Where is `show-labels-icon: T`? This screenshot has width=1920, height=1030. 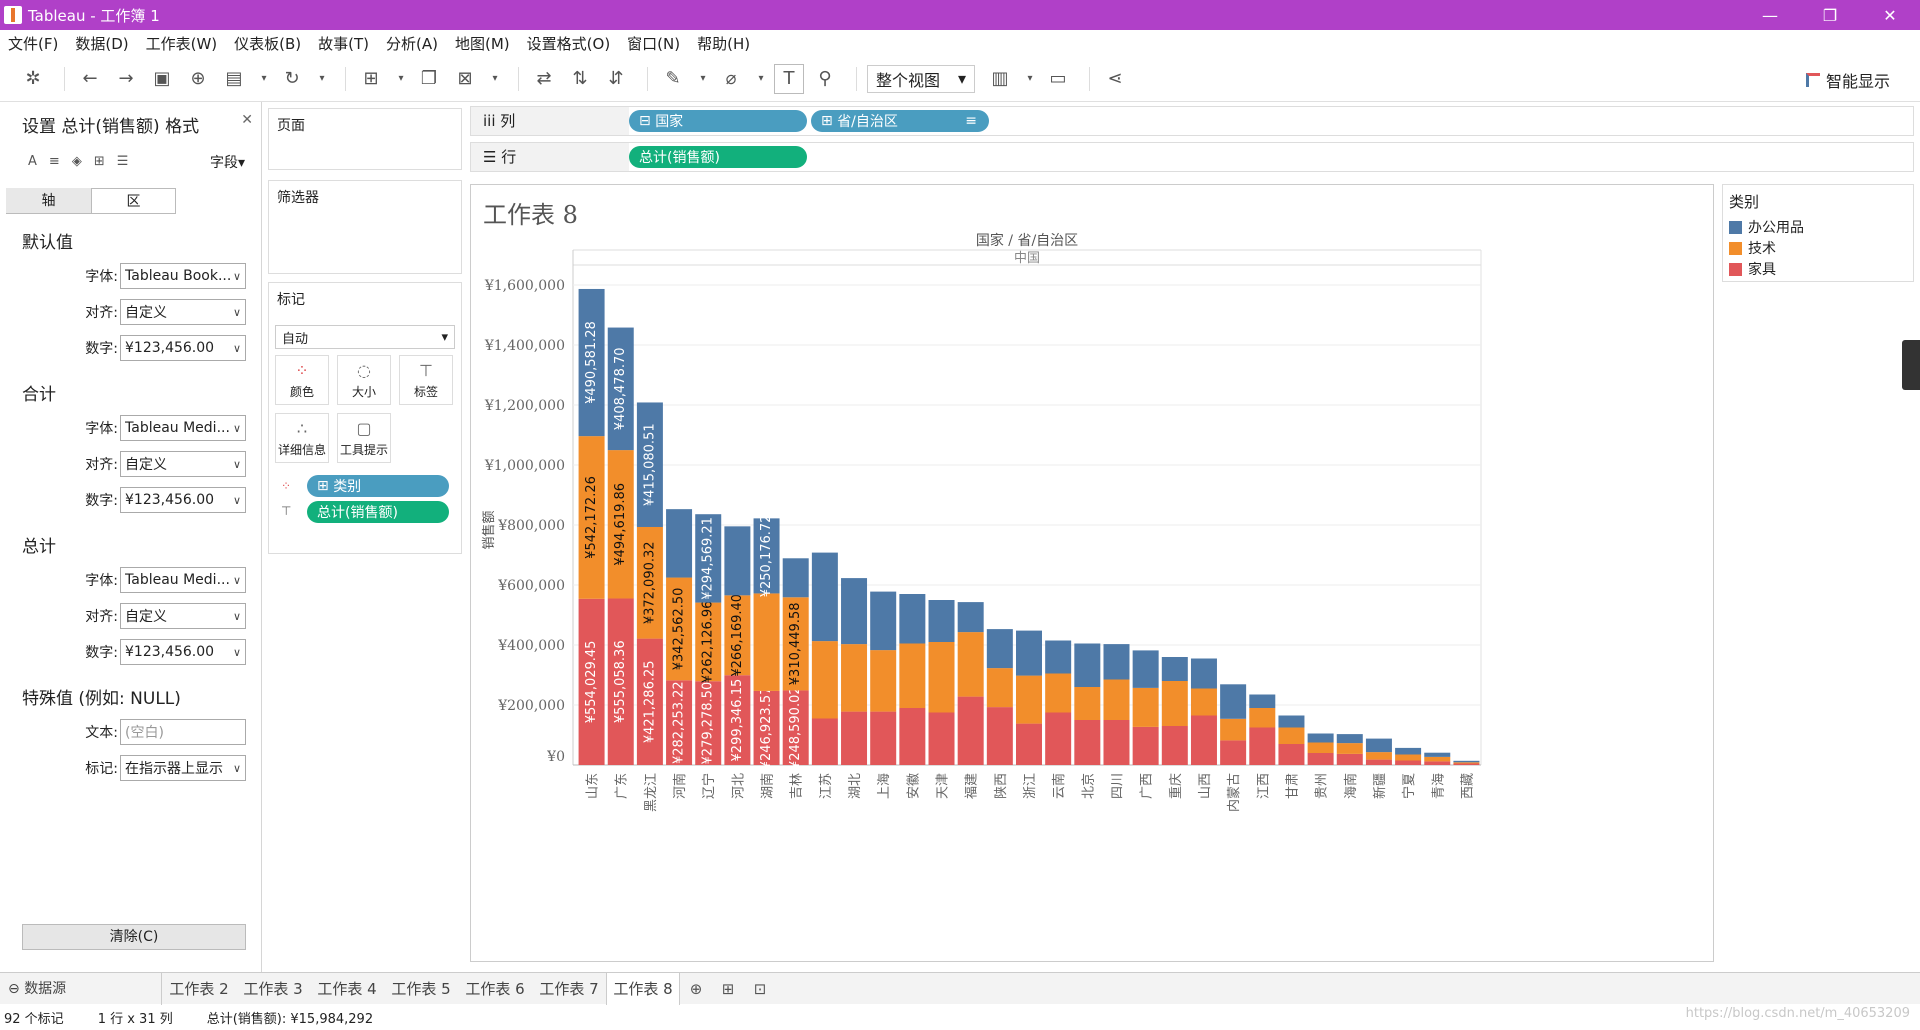
show-labels-icon: T is located at coordinates (789, 78).